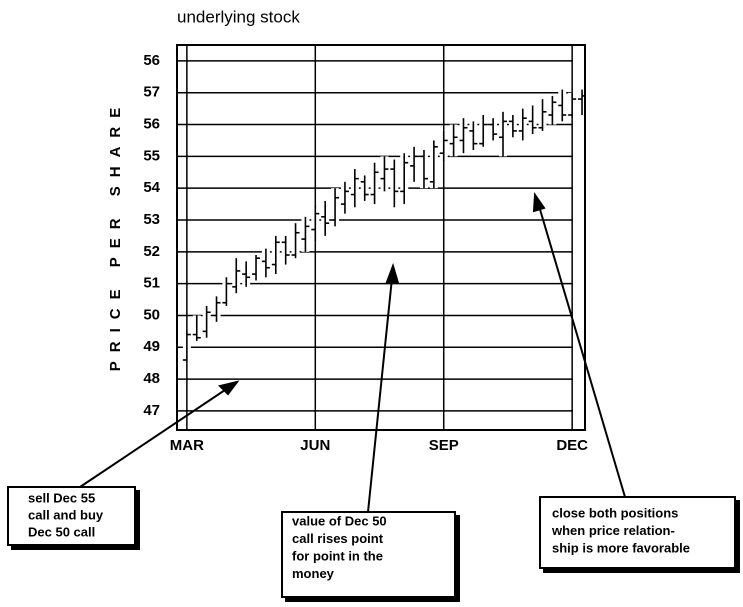 The image size is (743, 607). Describe the element at coordinates (337, 555) in the screenshot. I see `annotation-text: for point in the` at that location.